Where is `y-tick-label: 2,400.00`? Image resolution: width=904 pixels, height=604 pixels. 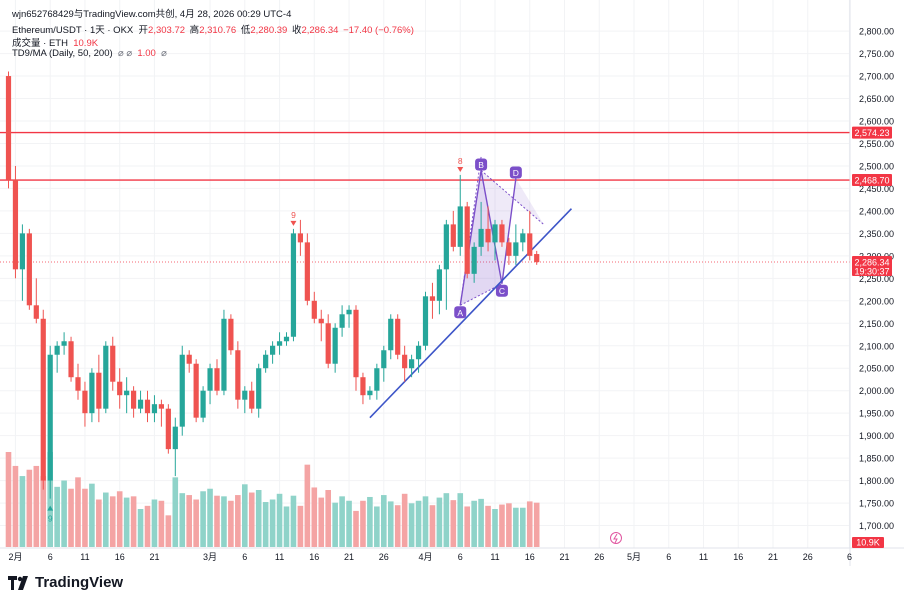 y-tick-label: 2,400.00 is located at coordinates (876, 211).